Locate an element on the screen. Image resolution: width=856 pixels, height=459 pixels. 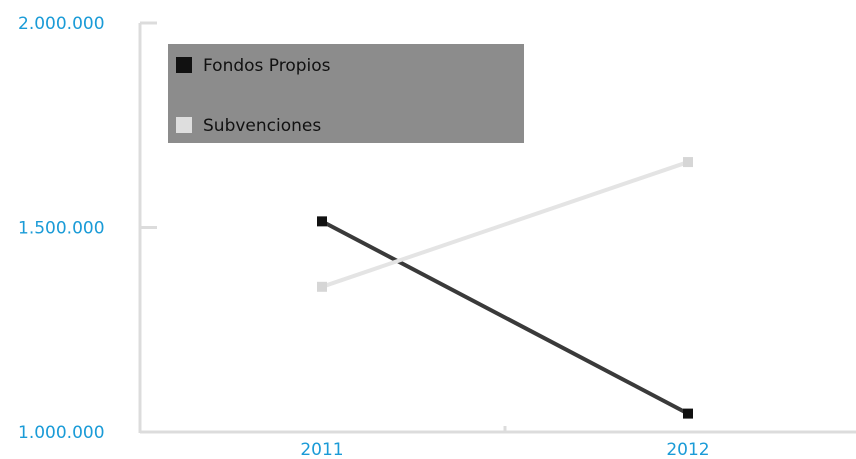
y-tick-label-1: 1.500.000 is located at coordinates (61, 229).